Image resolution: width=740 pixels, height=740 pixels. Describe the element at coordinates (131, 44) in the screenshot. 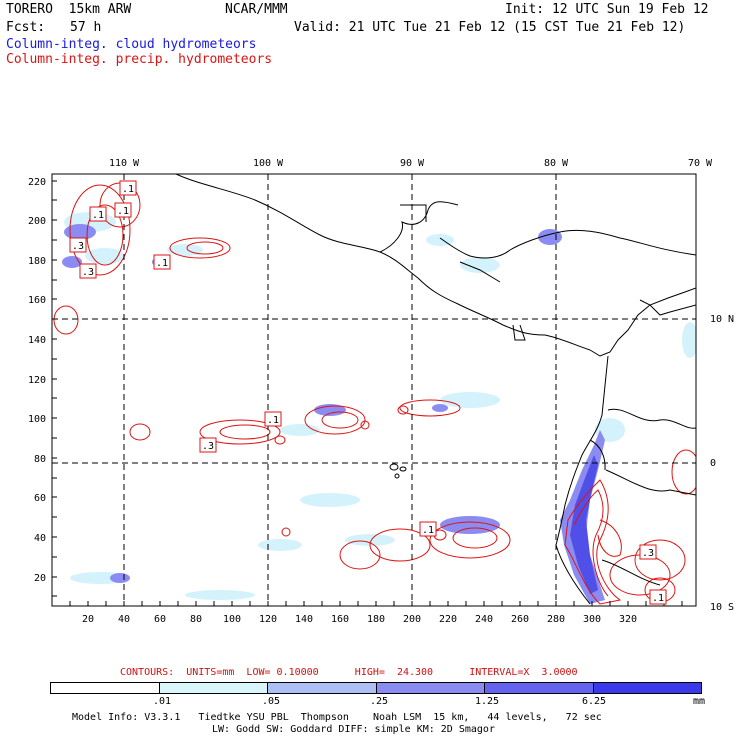

I see `field-cloud-title: Column-integ. cloud hydrometeors` at that location.